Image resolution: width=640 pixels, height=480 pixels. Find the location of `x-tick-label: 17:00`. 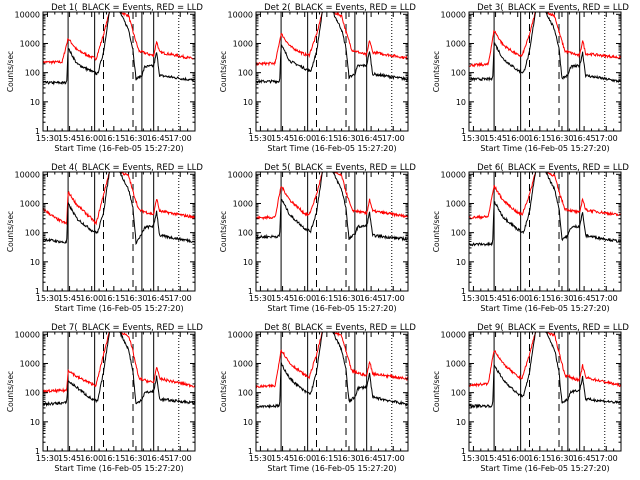

x-tick-label: 17:00 is located at coordinates (606, 458).